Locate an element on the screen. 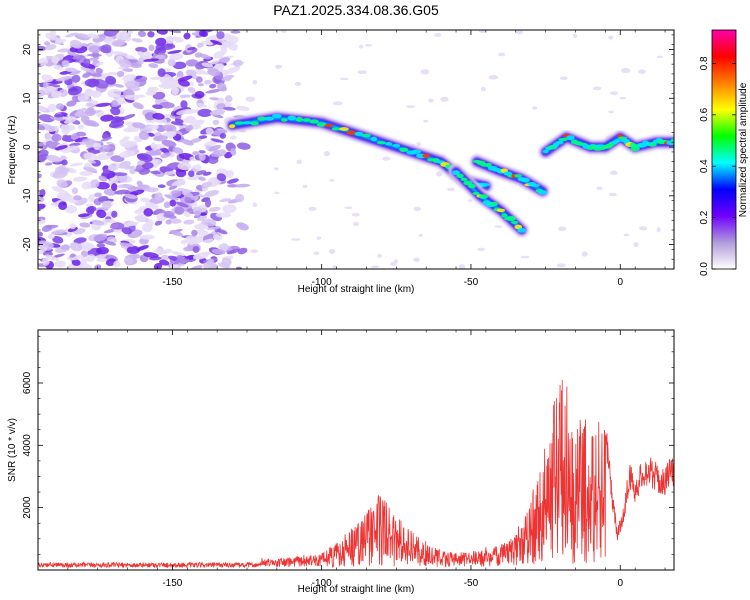  heatmap-x-tick-label: -50 is located at coordinates (471, 282).